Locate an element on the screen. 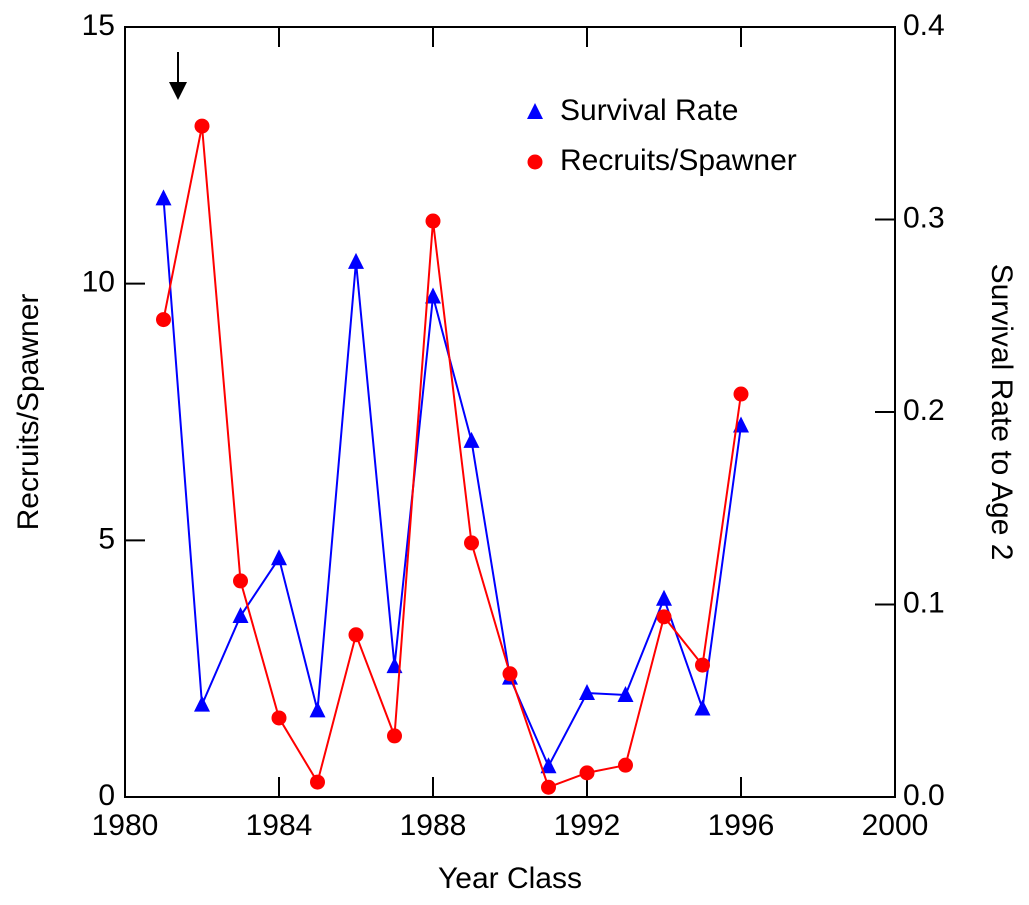 The width and height of the screenshot is (1029, 905). x-tick-label: 1992 is located at coordinates (587, 825).